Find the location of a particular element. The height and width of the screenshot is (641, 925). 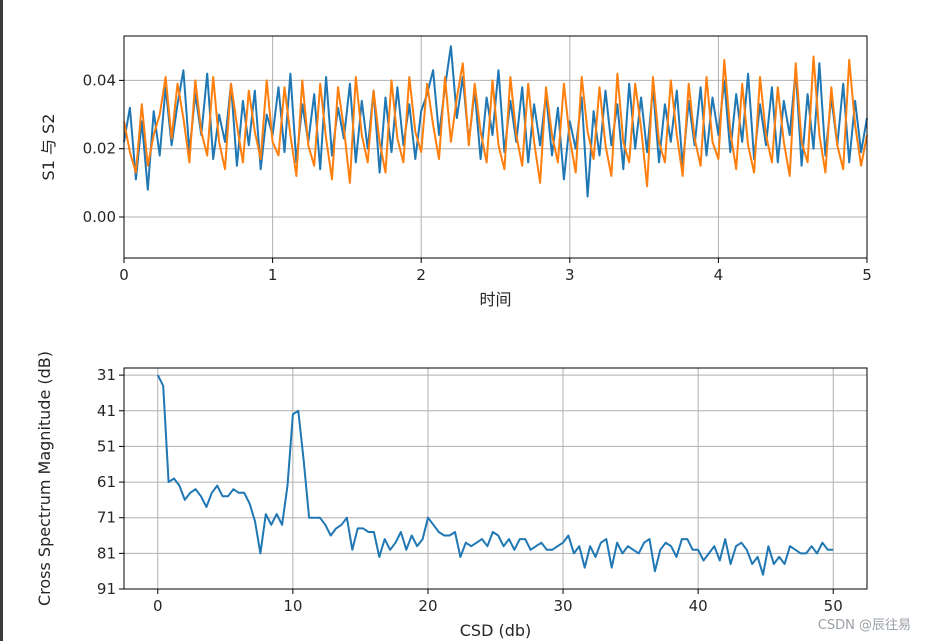

top-xtick-label: 1 is located at coordinates (273, 275).